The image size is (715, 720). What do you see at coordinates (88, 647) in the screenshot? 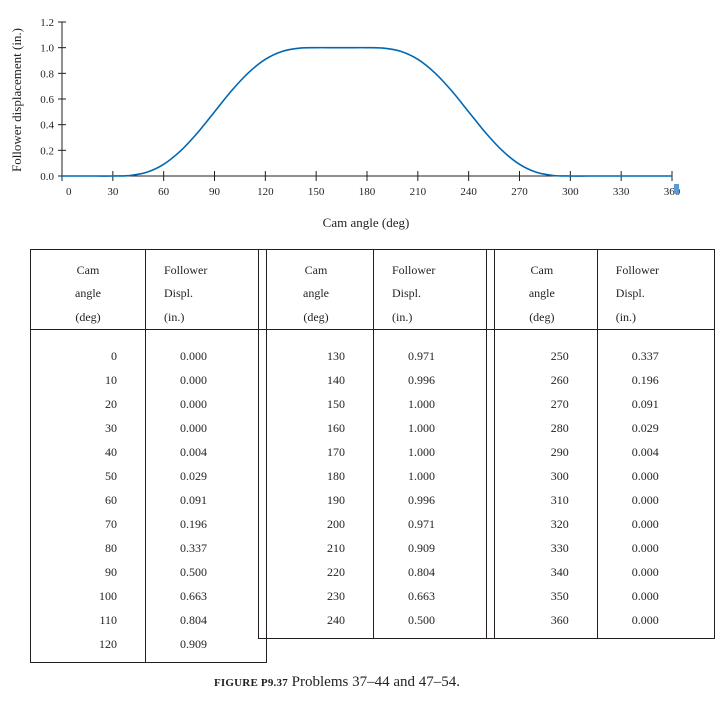
I see `cam-angle-cell: 120` at bounding box center [88, 647].